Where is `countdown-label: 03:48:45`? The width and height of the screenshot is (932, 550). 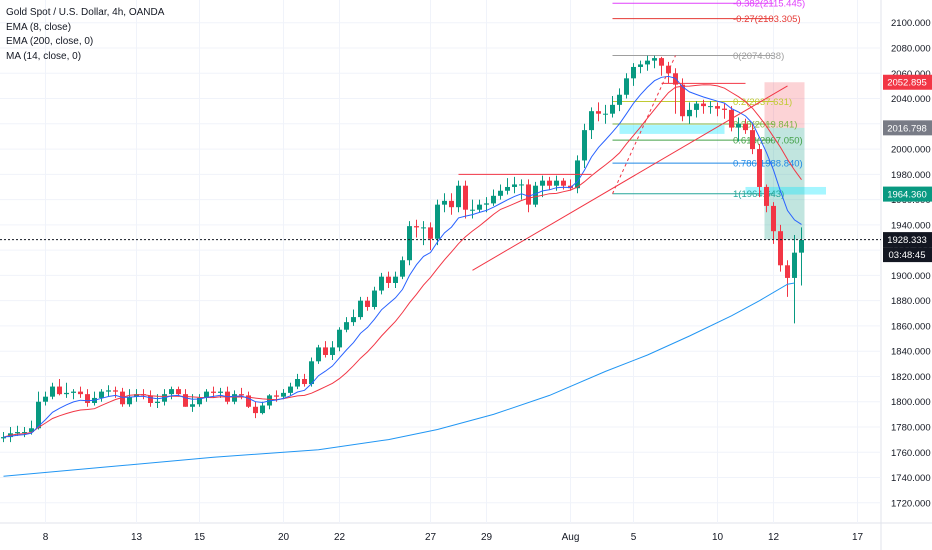
countdown-label: 03:48:45 is located at coordinates (907, 255).